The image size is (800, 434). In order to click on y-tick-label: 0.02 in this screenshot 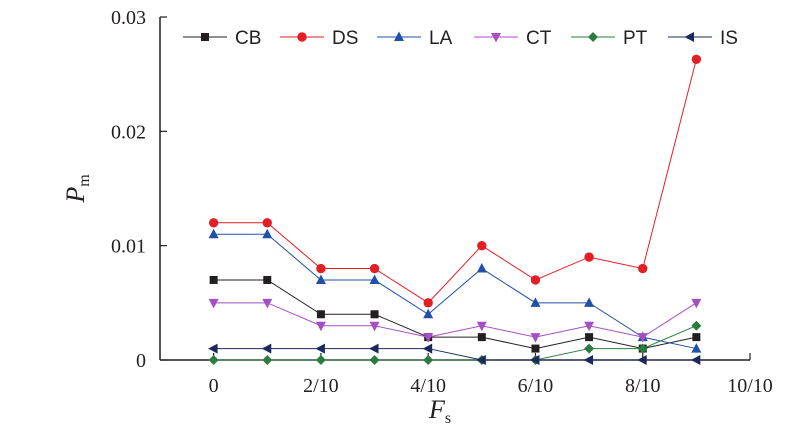, I will do `click(128, 132)`.